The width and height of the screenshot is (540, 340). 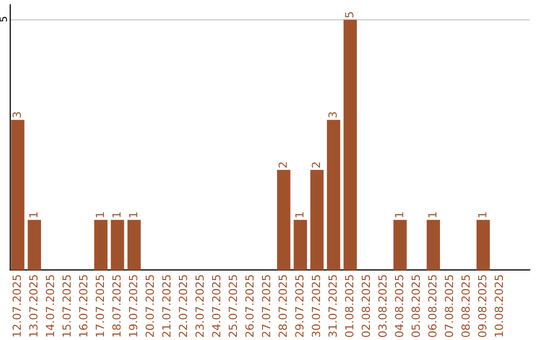 What do you see at coordinates (382, 306) in the screenshot?
I see `x-tick-label: 03.08.2025` at bounding box center [382, 306].